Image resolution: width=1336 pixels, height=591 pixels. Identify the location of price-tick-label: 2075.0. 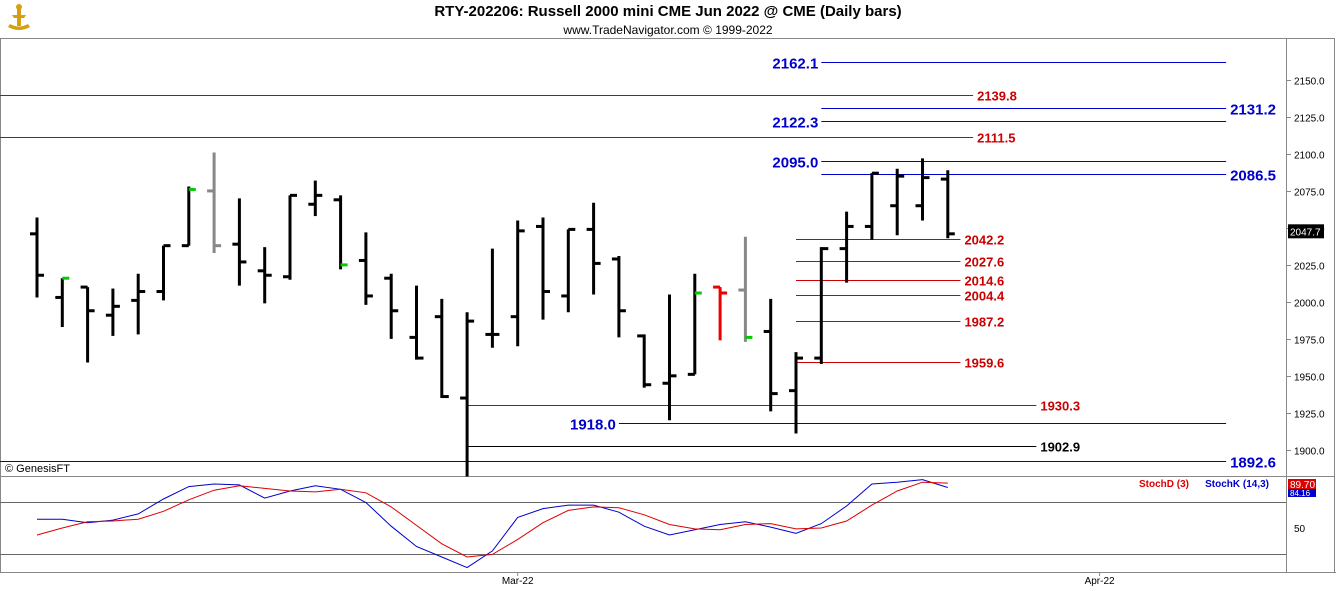
(1309, 193).